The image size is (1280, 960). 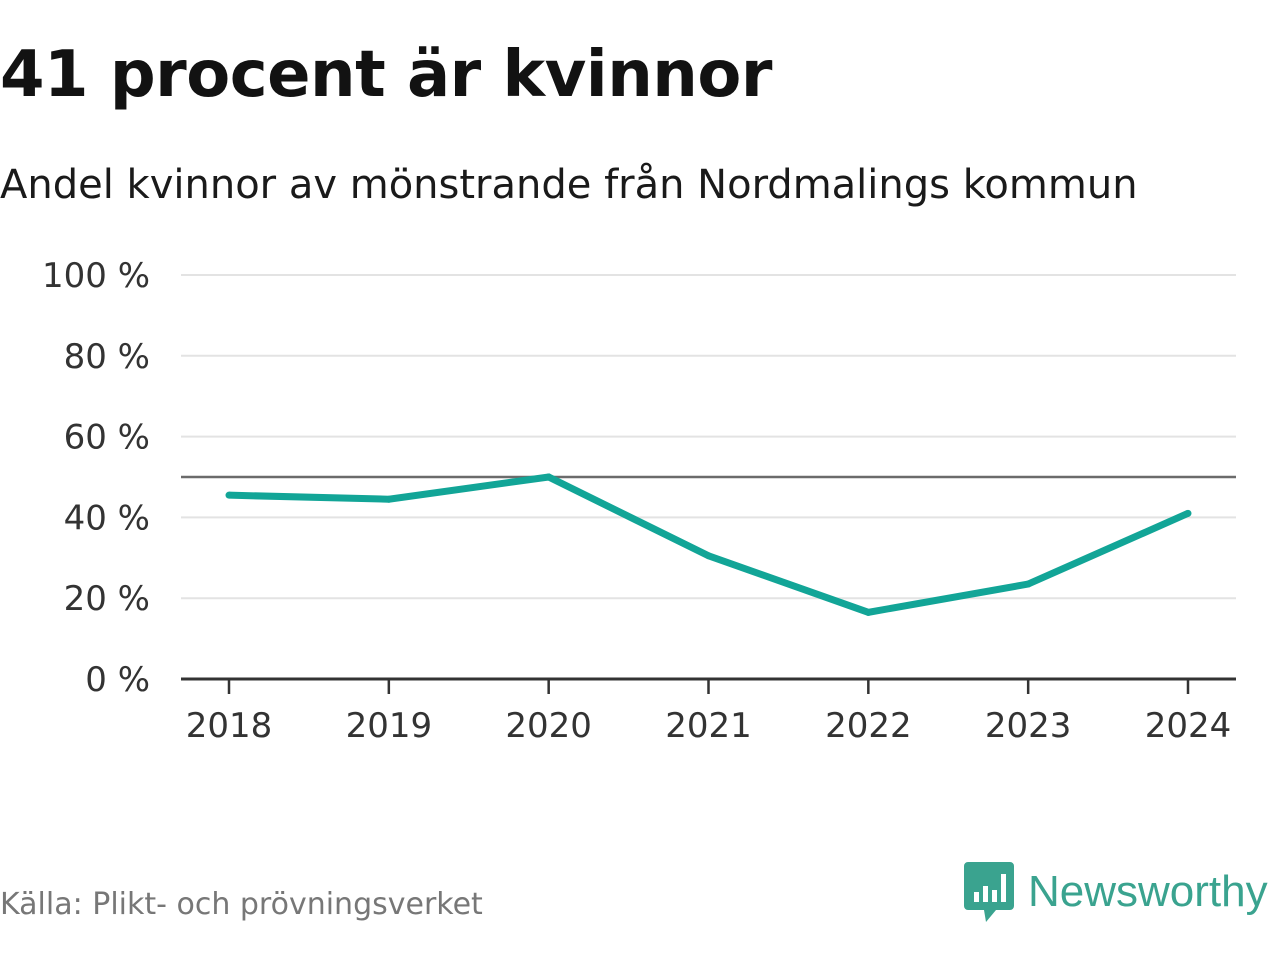 What do you see at coordinates (708, 556) in the screenshot?
I see `data-point-2021` at bounding box center [708, 556].